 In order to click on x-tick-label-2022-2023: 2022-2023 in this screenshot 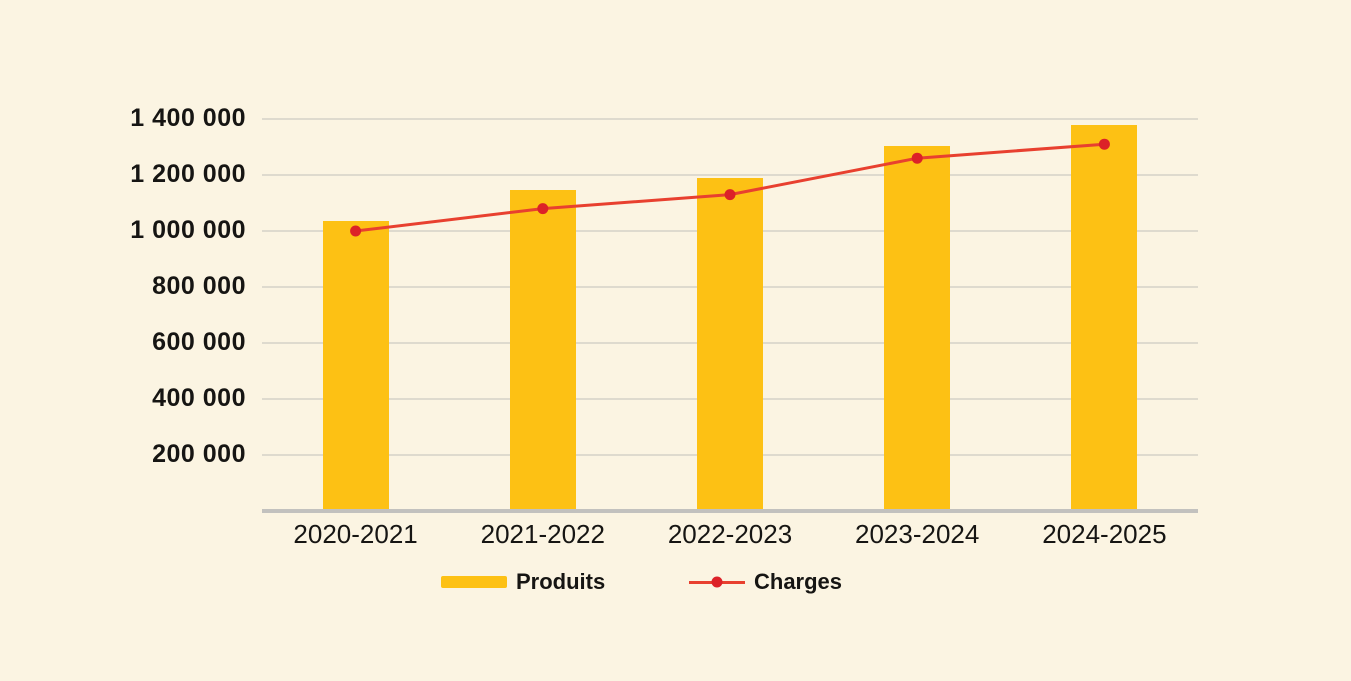, I will do `click(730, 534)`.